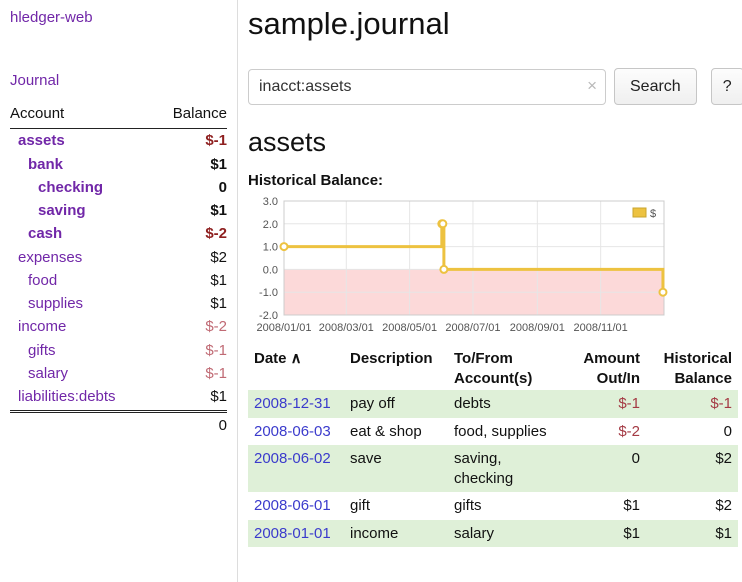 The image size is (742, 582). Describe the element at coordinates (118, 399) in the screenshot. I see `account-row: liabilities:debts $1` at that location.